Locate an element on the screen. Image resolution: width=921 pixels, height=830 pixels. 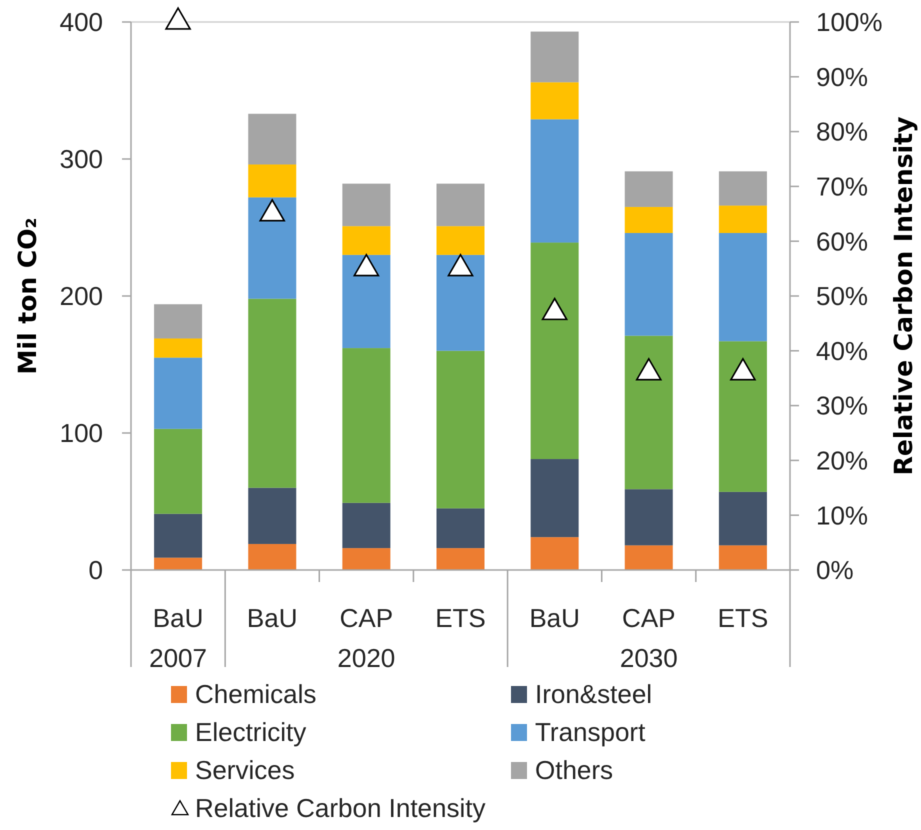
y2-tick-label: 20% is located at coordinates (842, 461).